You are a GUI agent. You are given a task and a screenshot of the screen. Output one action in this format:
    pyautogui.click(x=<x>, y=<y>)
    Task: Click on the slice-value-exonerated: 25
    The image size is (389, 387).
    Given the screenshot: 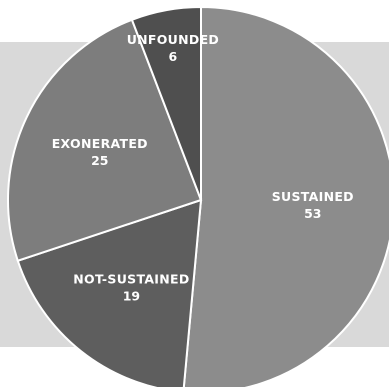 What is the action you would take?
    pyautogui.click(x=99, y=160)
    